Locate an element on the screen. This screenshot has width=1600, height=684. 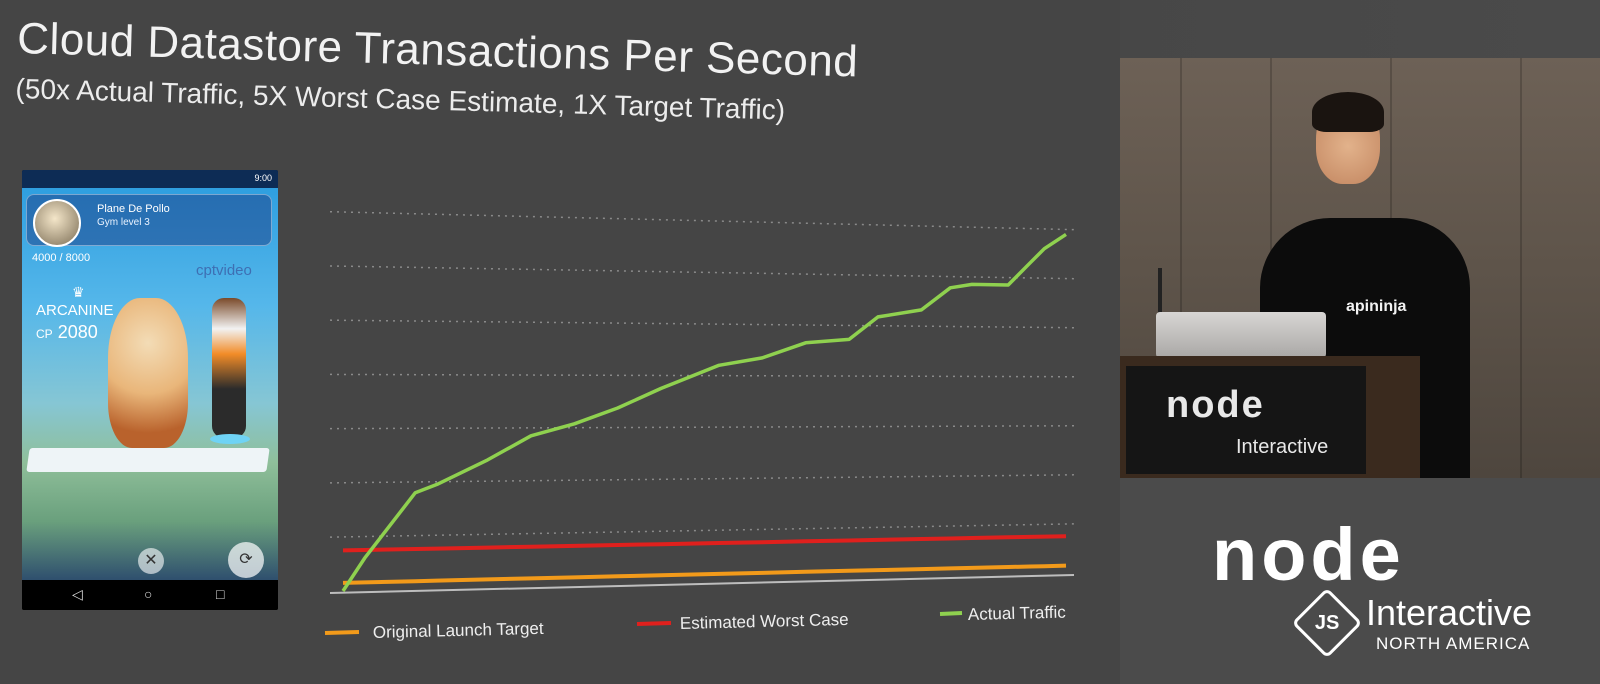
region-text: NORTH AMERICA is located at coordinates (1453, 643).